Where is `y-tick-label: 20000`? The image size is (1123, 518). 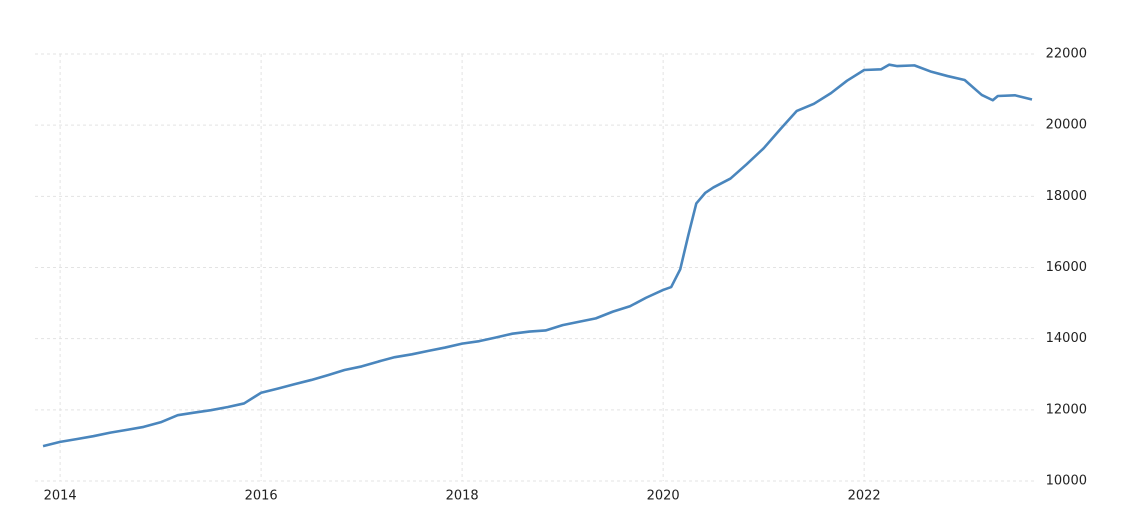 y-tick-label: 20000 is located at coordinates (1066, 125).